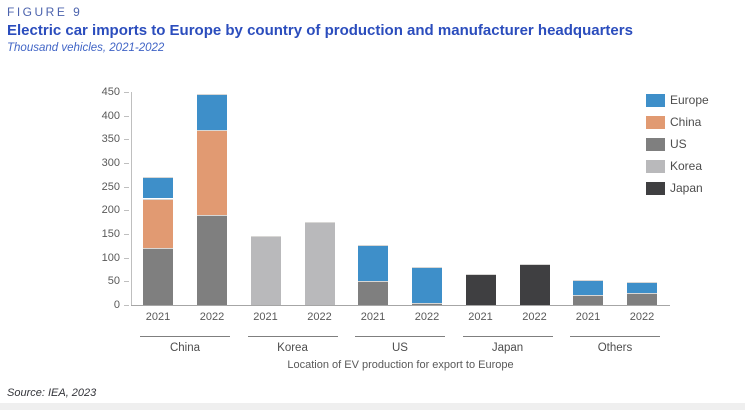  Describe the element at coordinates (615, 348) in the screenshot. I see `group-label-others: Others` at that location.